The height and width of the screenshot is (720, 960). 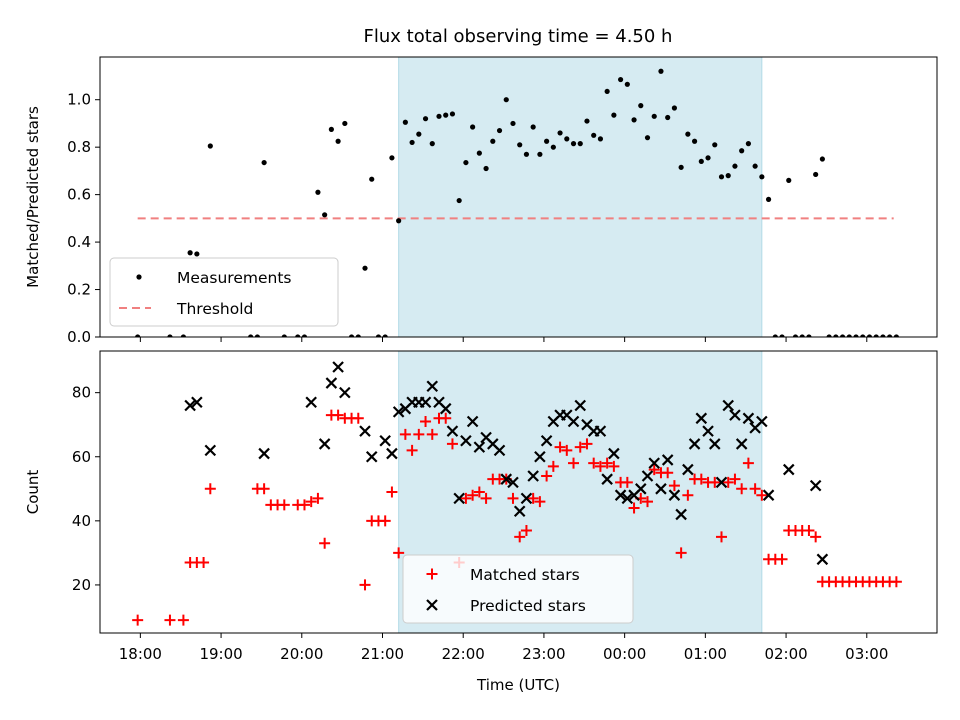 I want to click on legend-label: Threshold, so click(x=214, y=309).